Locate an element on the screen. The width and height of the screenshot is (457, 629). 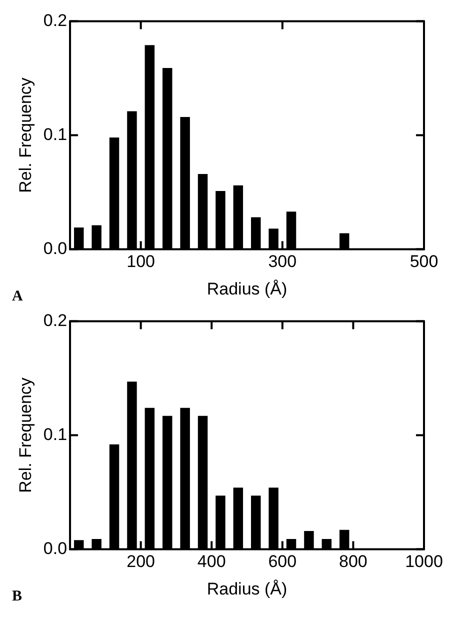
x-tick-label: 200 is located at coordinates (141, 562).